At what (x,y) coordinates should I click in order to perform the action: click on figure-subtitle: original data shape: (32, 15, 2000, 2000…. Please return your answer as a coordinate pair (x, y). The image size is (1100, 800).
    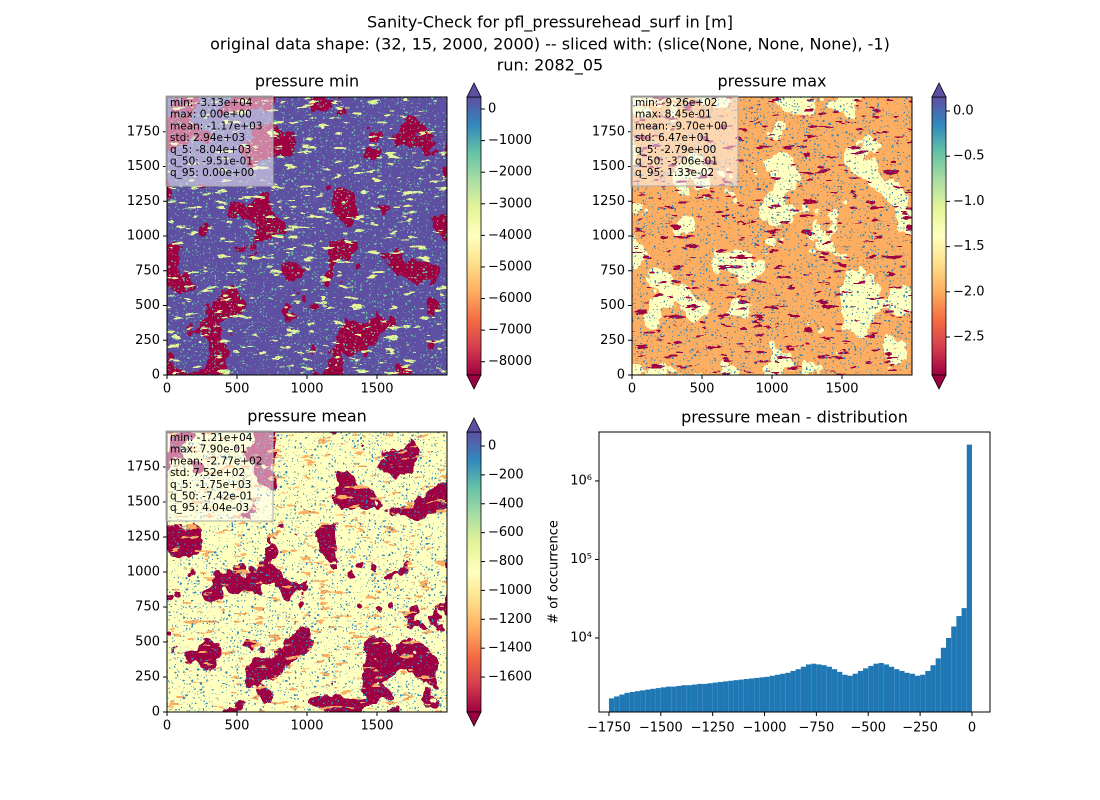
    Looking at the image, I should click on (550, 44).